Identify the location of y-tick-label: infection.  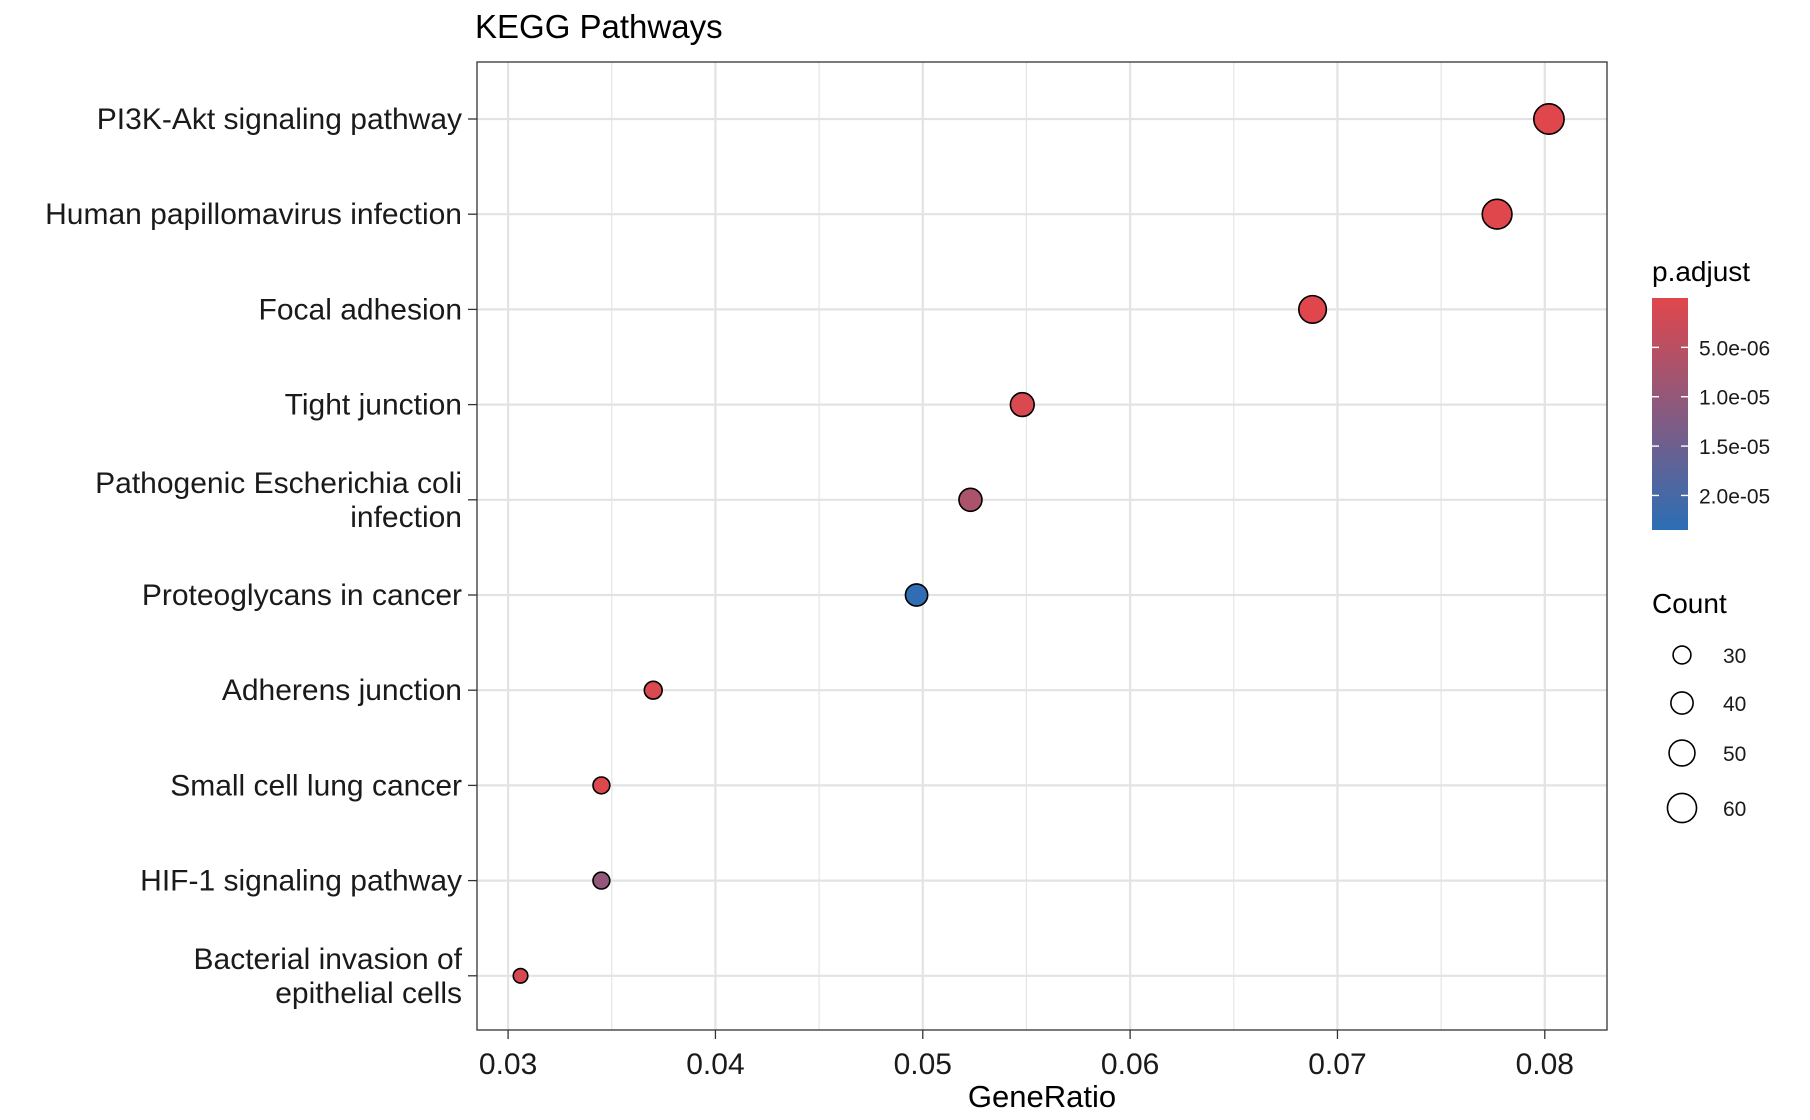
(406, 517).